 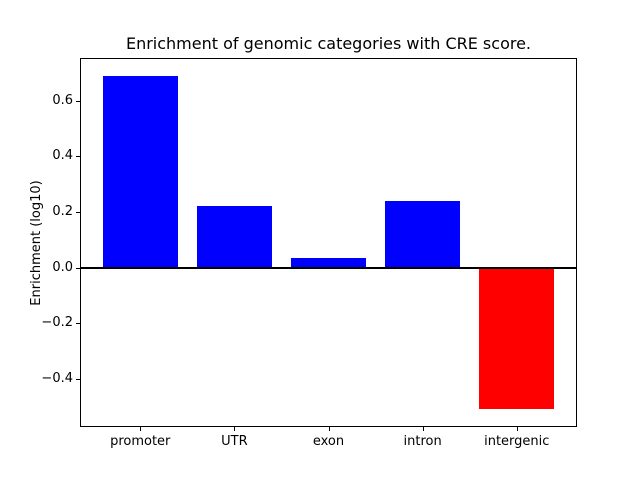 What do you see at coordinates (328, 262) in the screenshot?
I see `bar-exon` at bounding box center [328, 262].